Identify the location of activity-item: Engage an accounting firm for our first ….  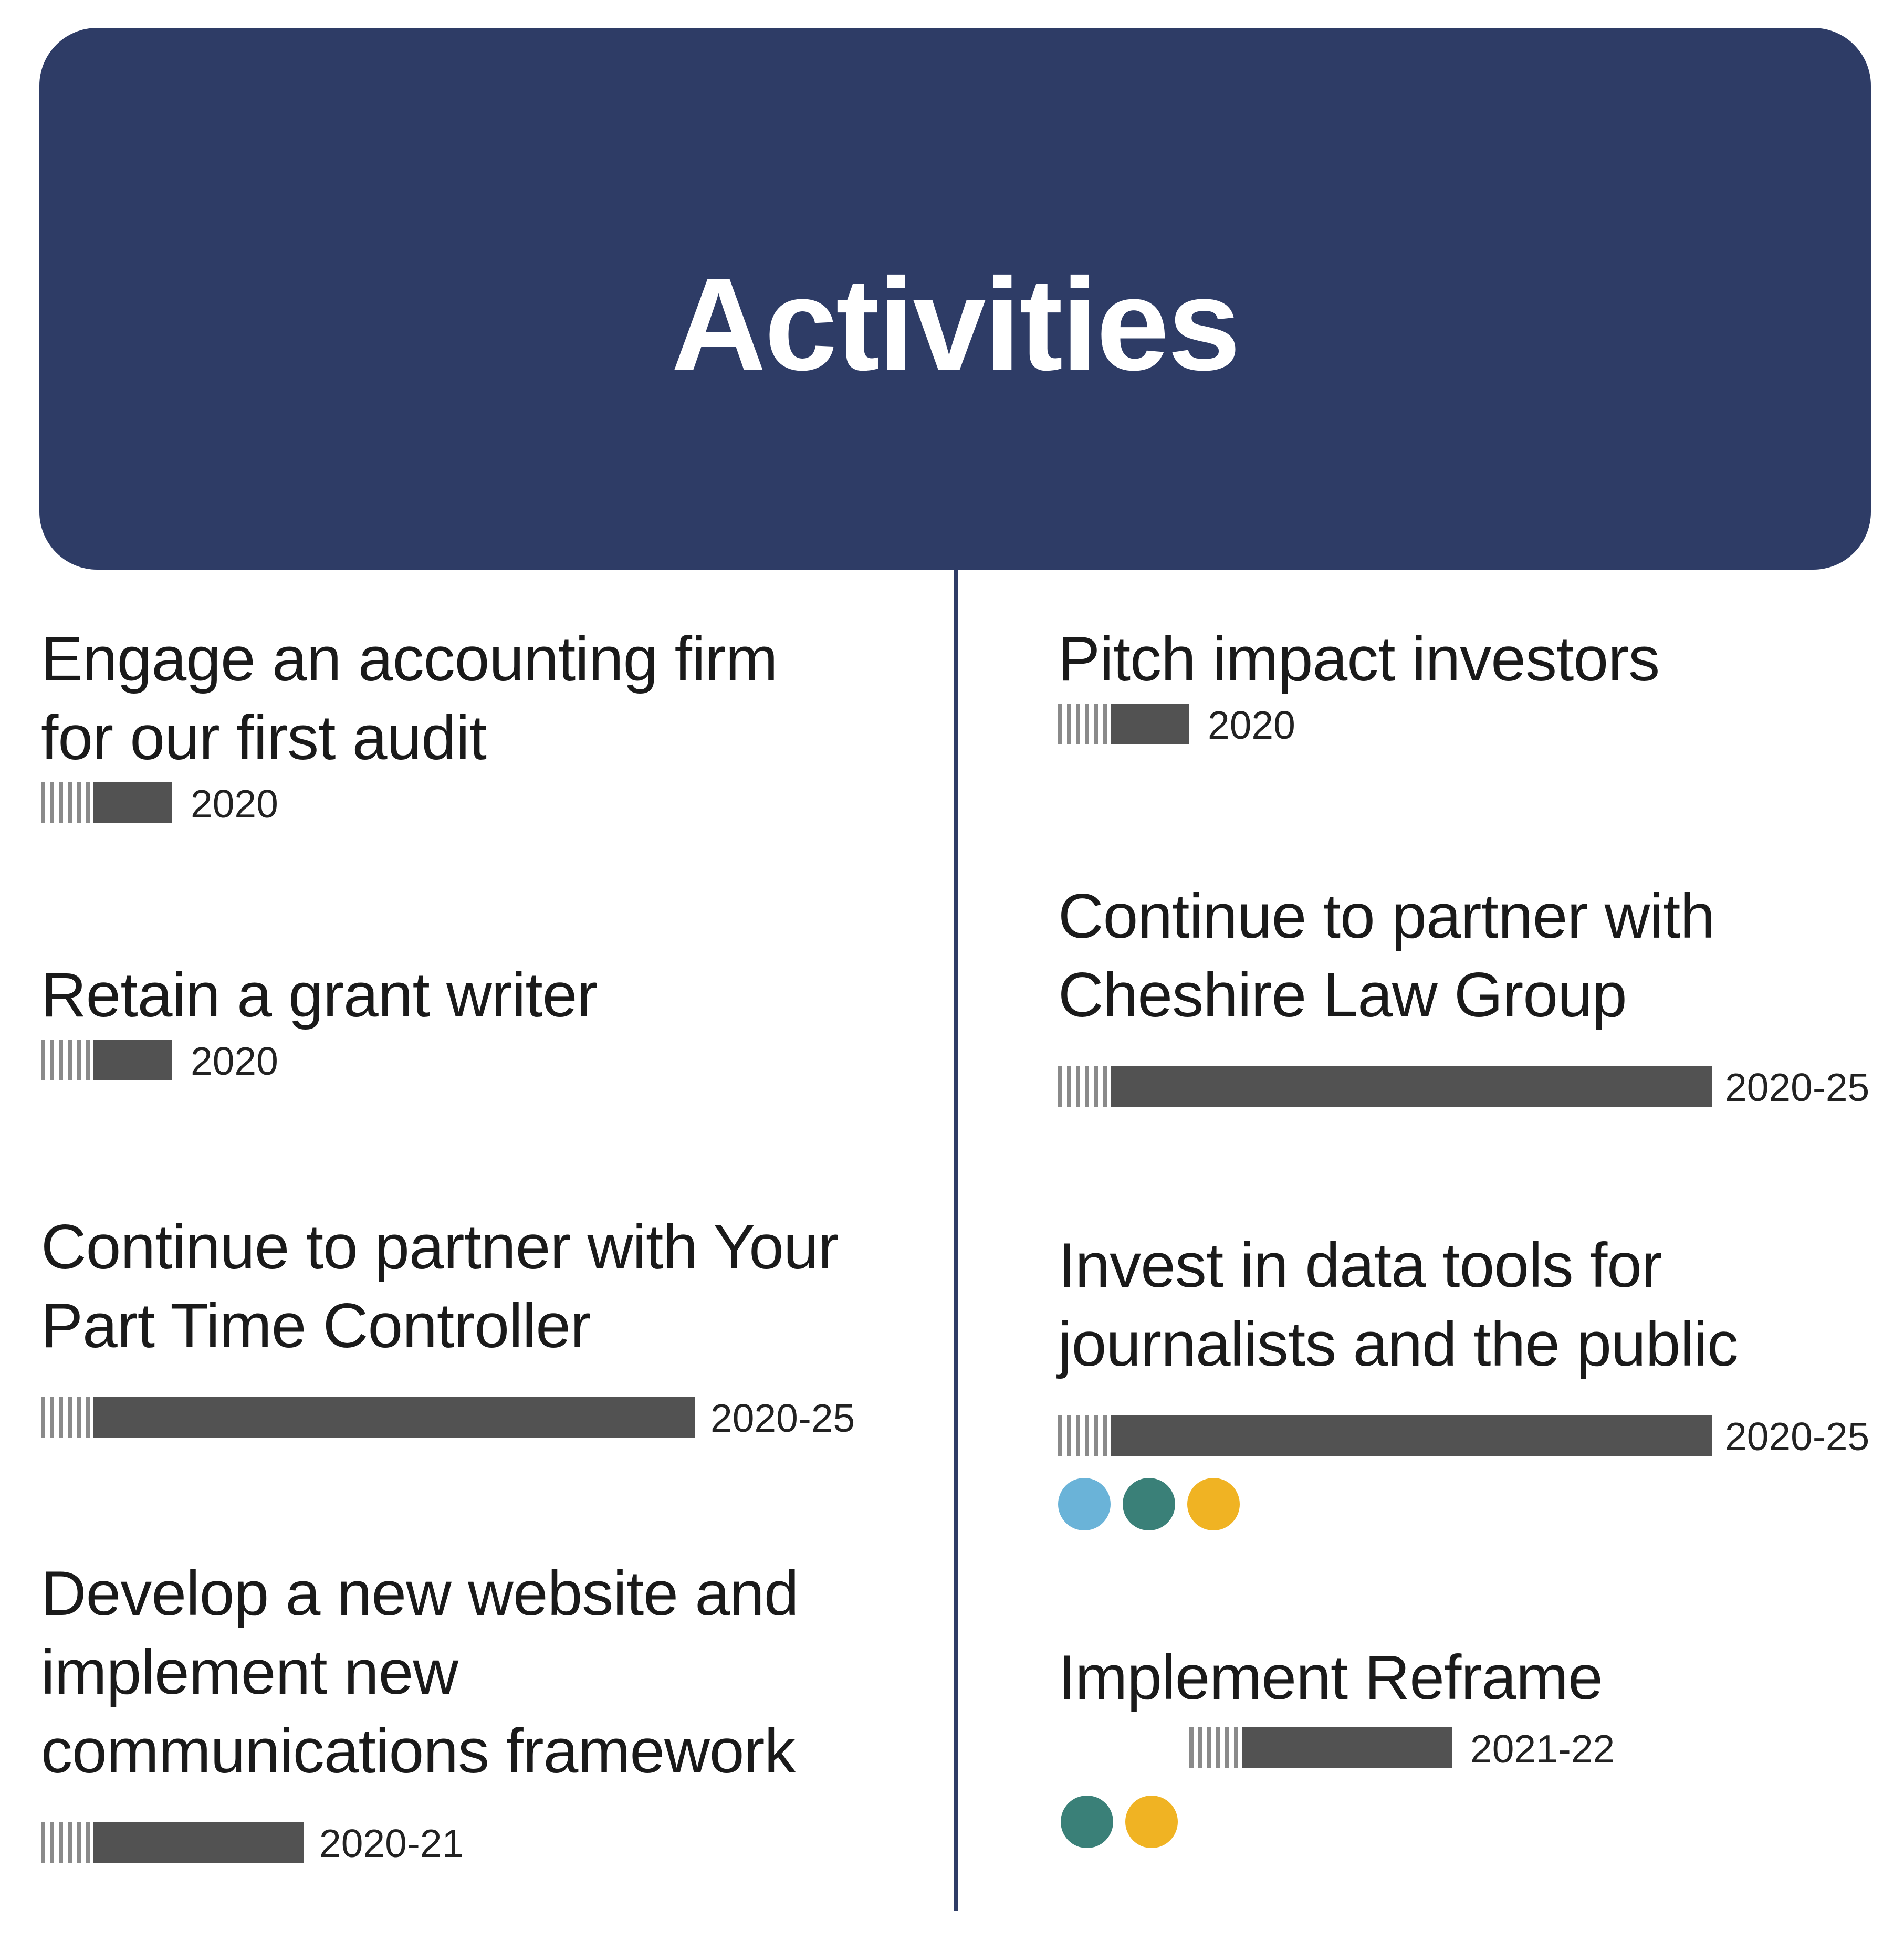
(461, 722).